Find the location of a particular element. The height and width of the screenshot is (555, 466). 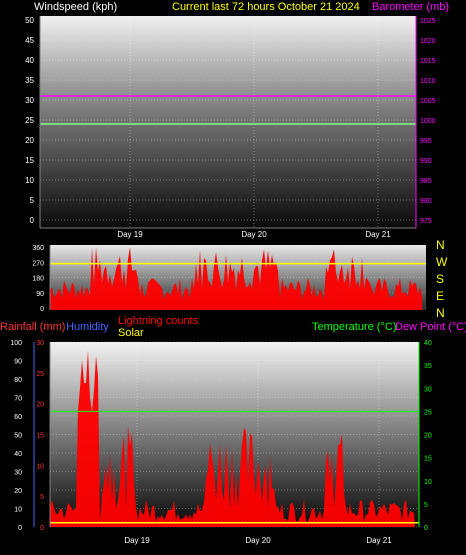

direction-letter-w: W is located at coordinates (442, 262).